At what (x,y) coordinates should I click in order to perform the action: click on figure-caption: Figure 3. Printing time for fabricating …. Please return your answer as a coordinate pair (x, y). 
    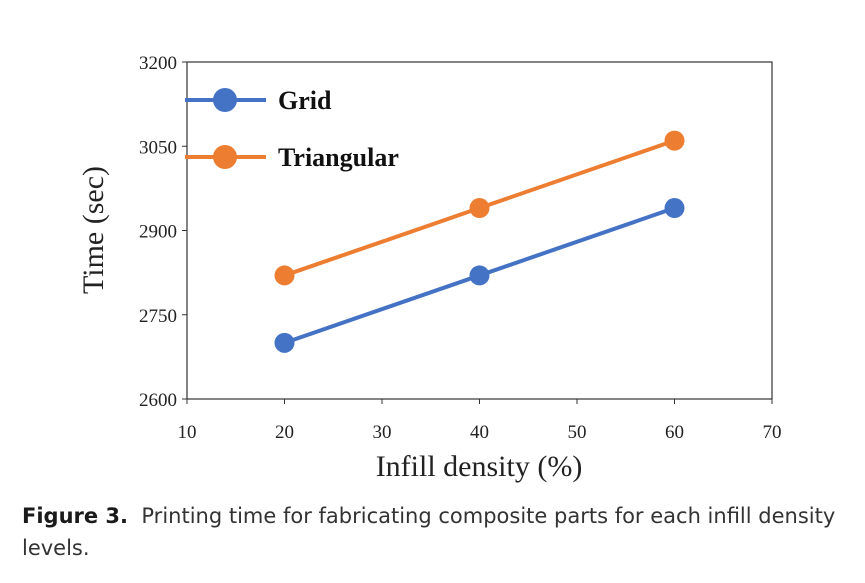
    Looking at the image, I should click on (437, 532).